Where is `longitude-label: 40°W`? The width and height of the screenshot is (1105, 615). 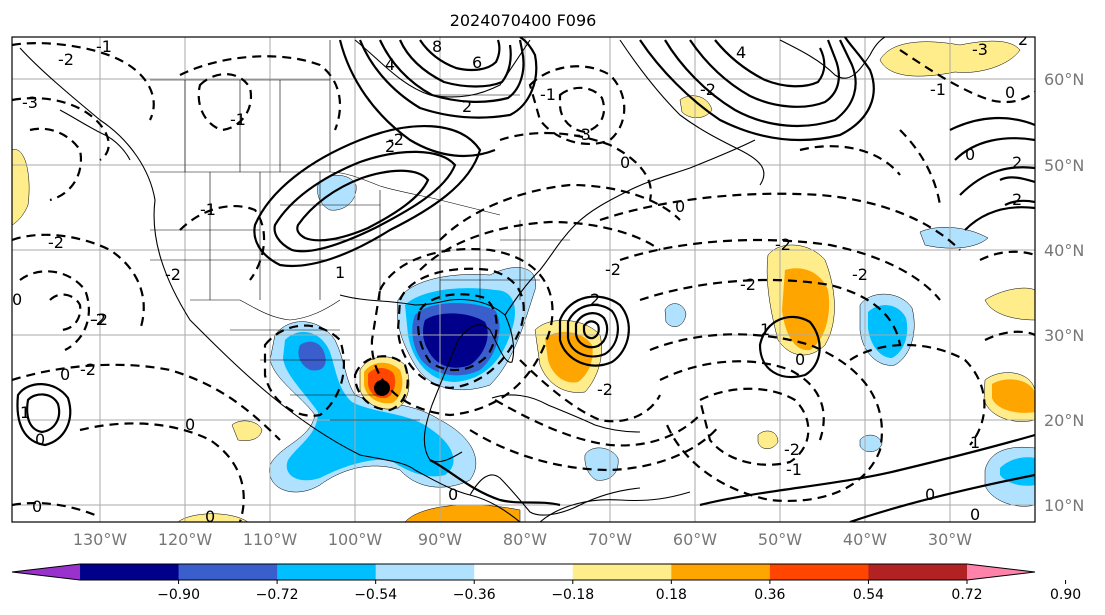
longitude-label: 40°W is located at coordinates (865, 539).